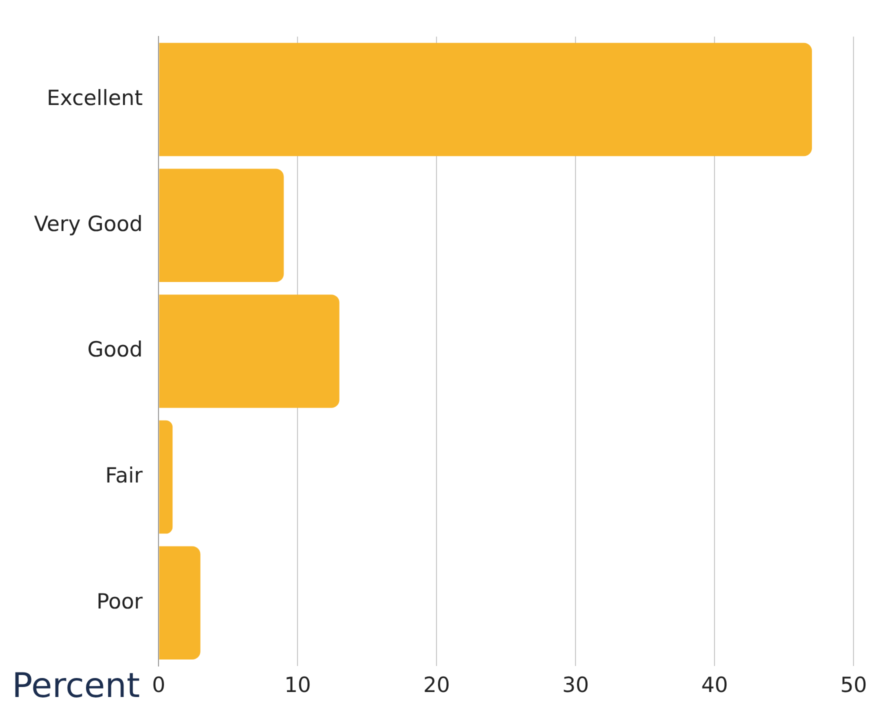  What do you see at coordinates (854, 684) in the screenshot?
I see `x-tick-label: 50` at bounding box center [854, 684].